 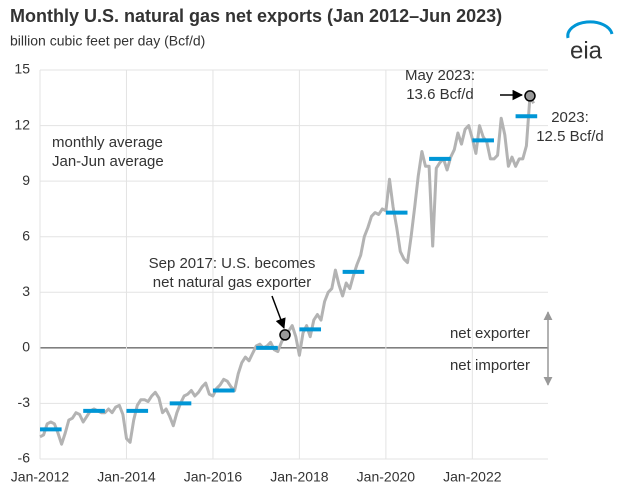 I want to click on legend-entry: Jan-Jun average, so click(x=108, y=161).